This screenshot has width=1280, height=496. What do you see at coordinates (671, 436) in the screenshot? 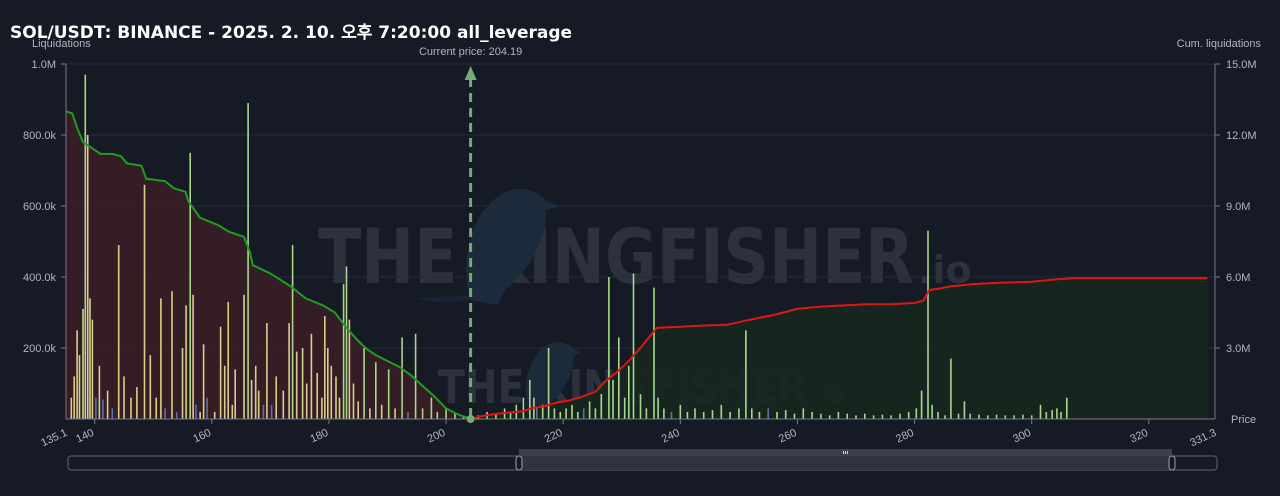
I see `x-tick-label: 240` at bounding box center [671, 436].